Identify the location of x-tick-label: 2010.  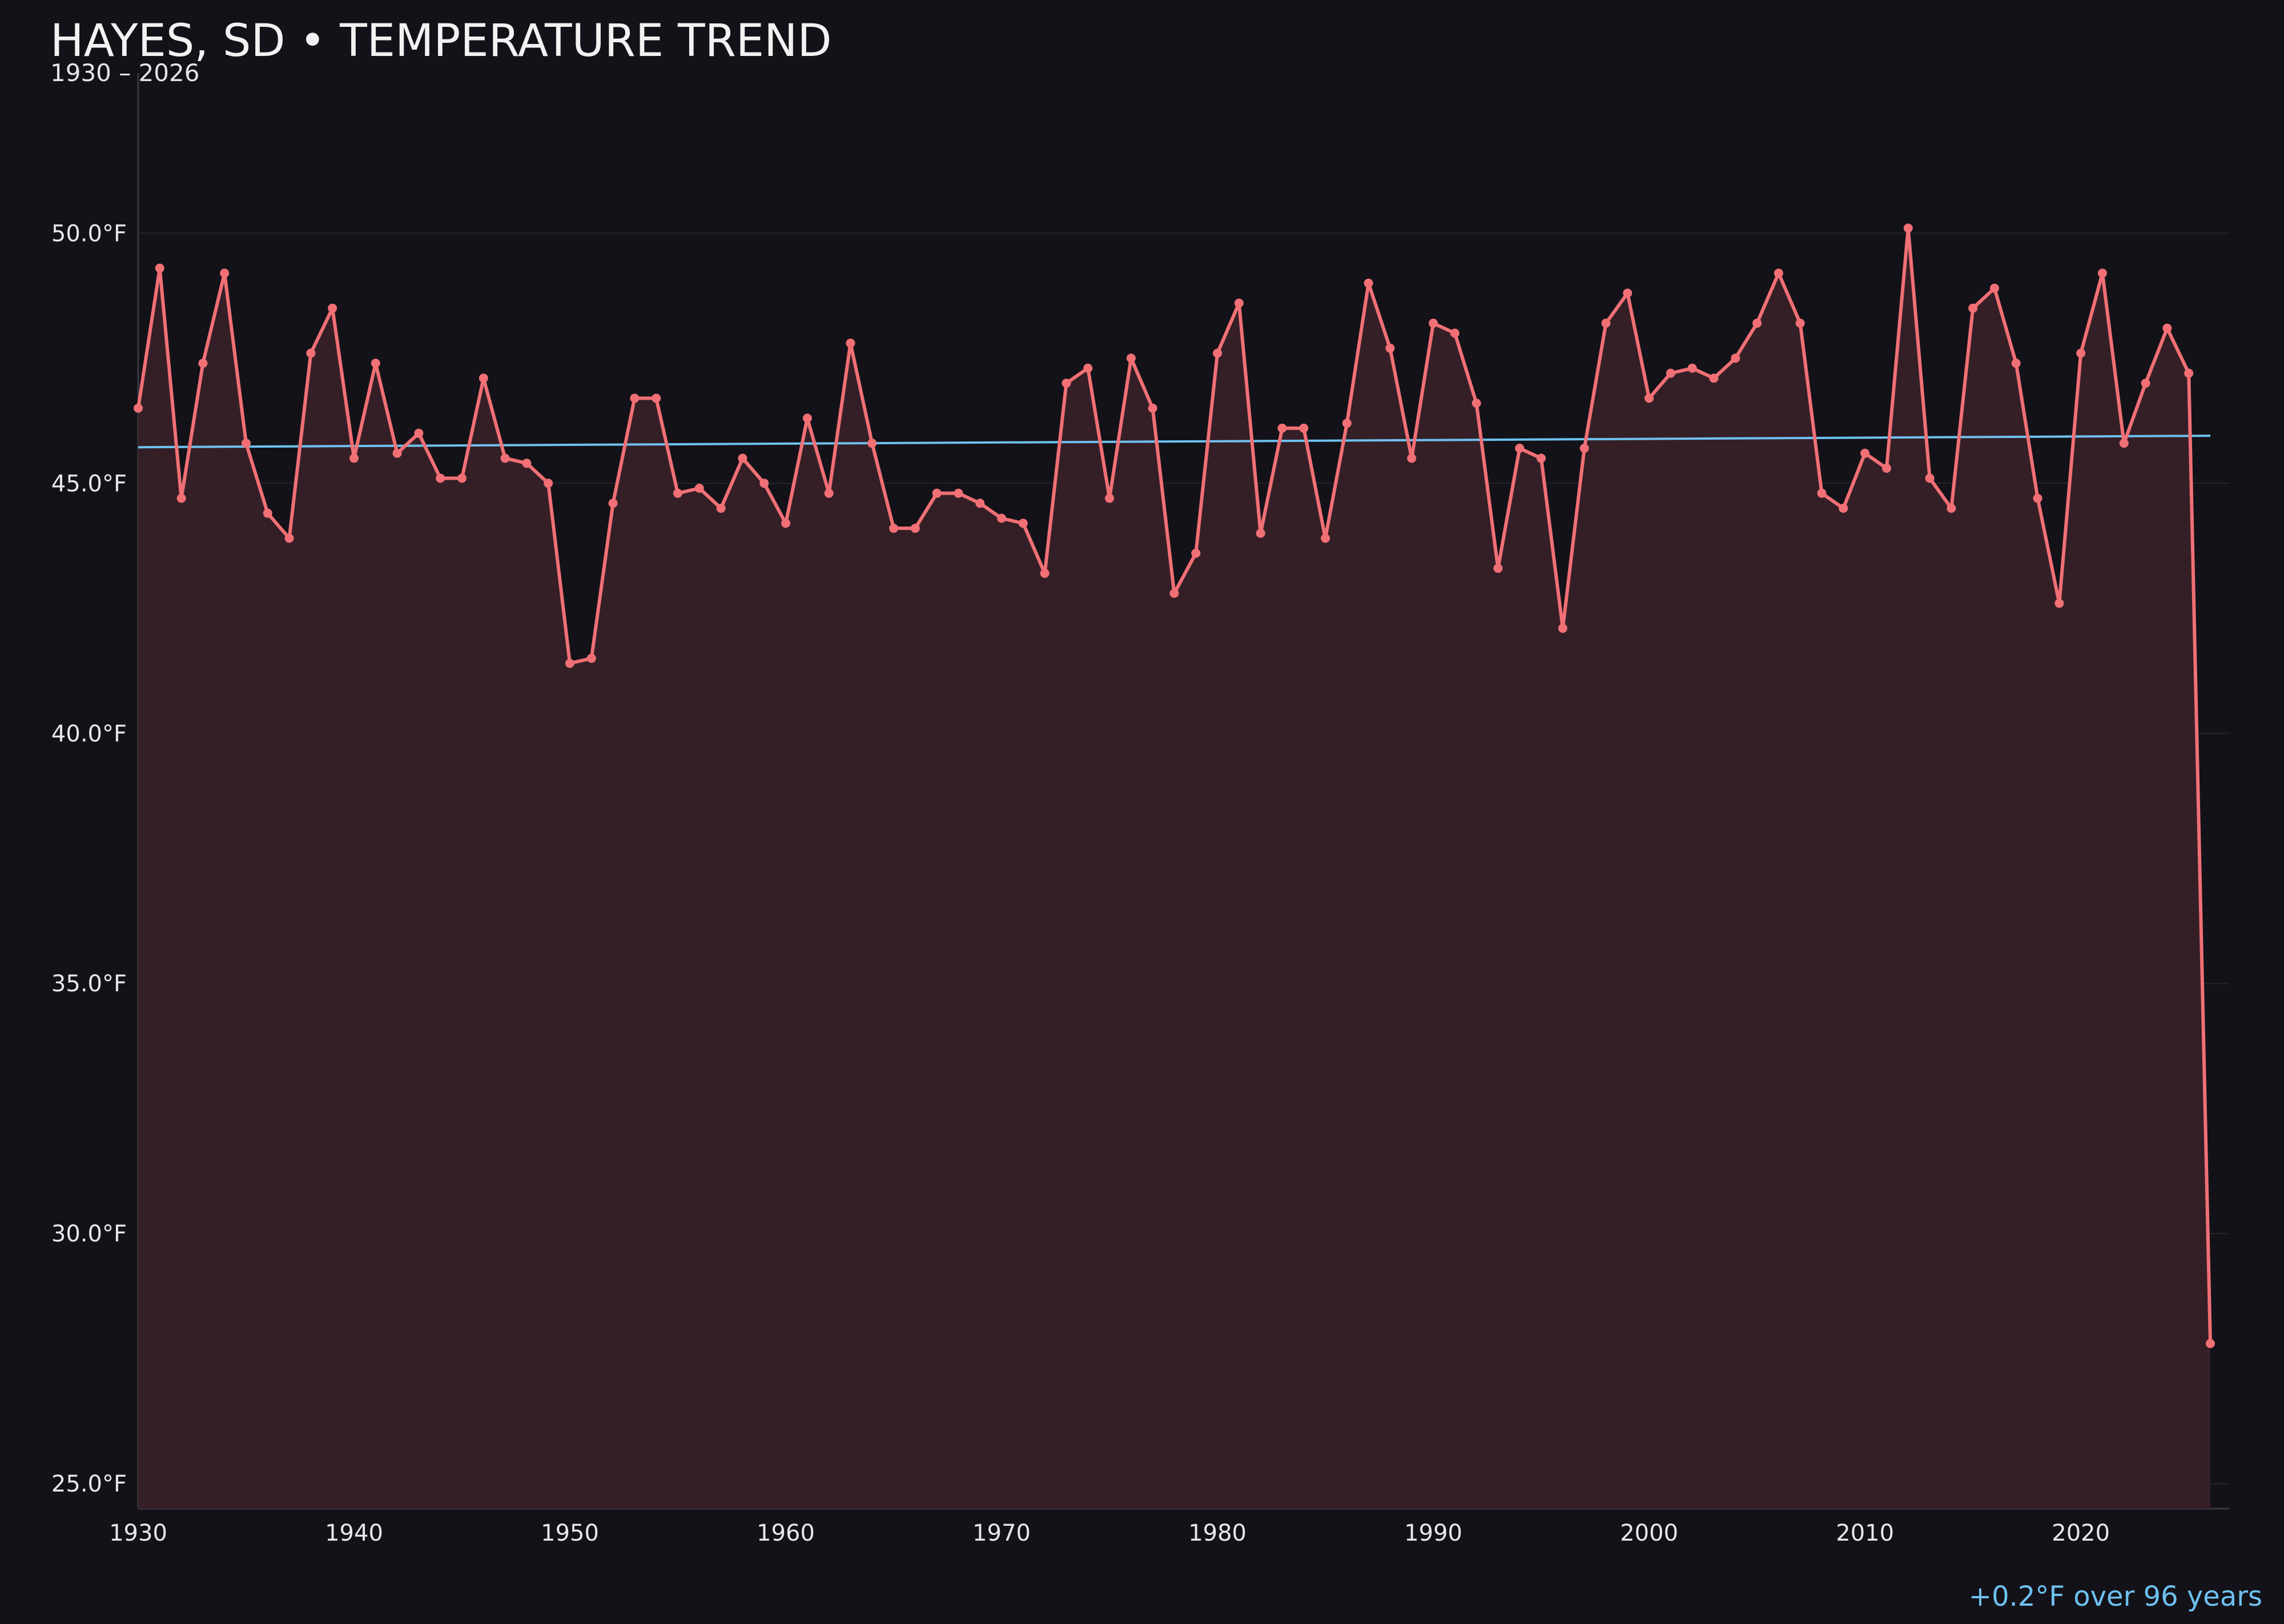
(1865, 1533).